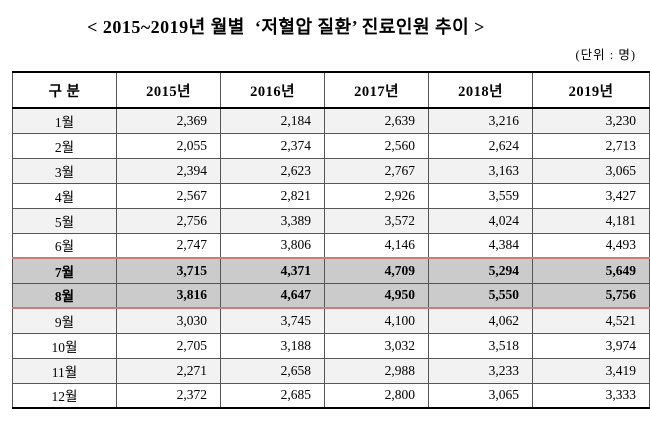  I want to click on value-cell: 2,756, so click(168, 220).